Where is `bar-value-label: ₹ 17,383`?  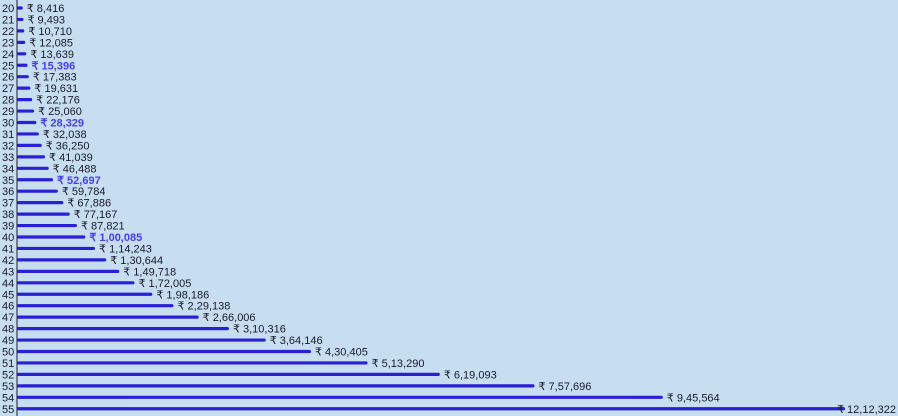
bar-value-label: ₹ 17,383 is located at coordinates (55, 78).